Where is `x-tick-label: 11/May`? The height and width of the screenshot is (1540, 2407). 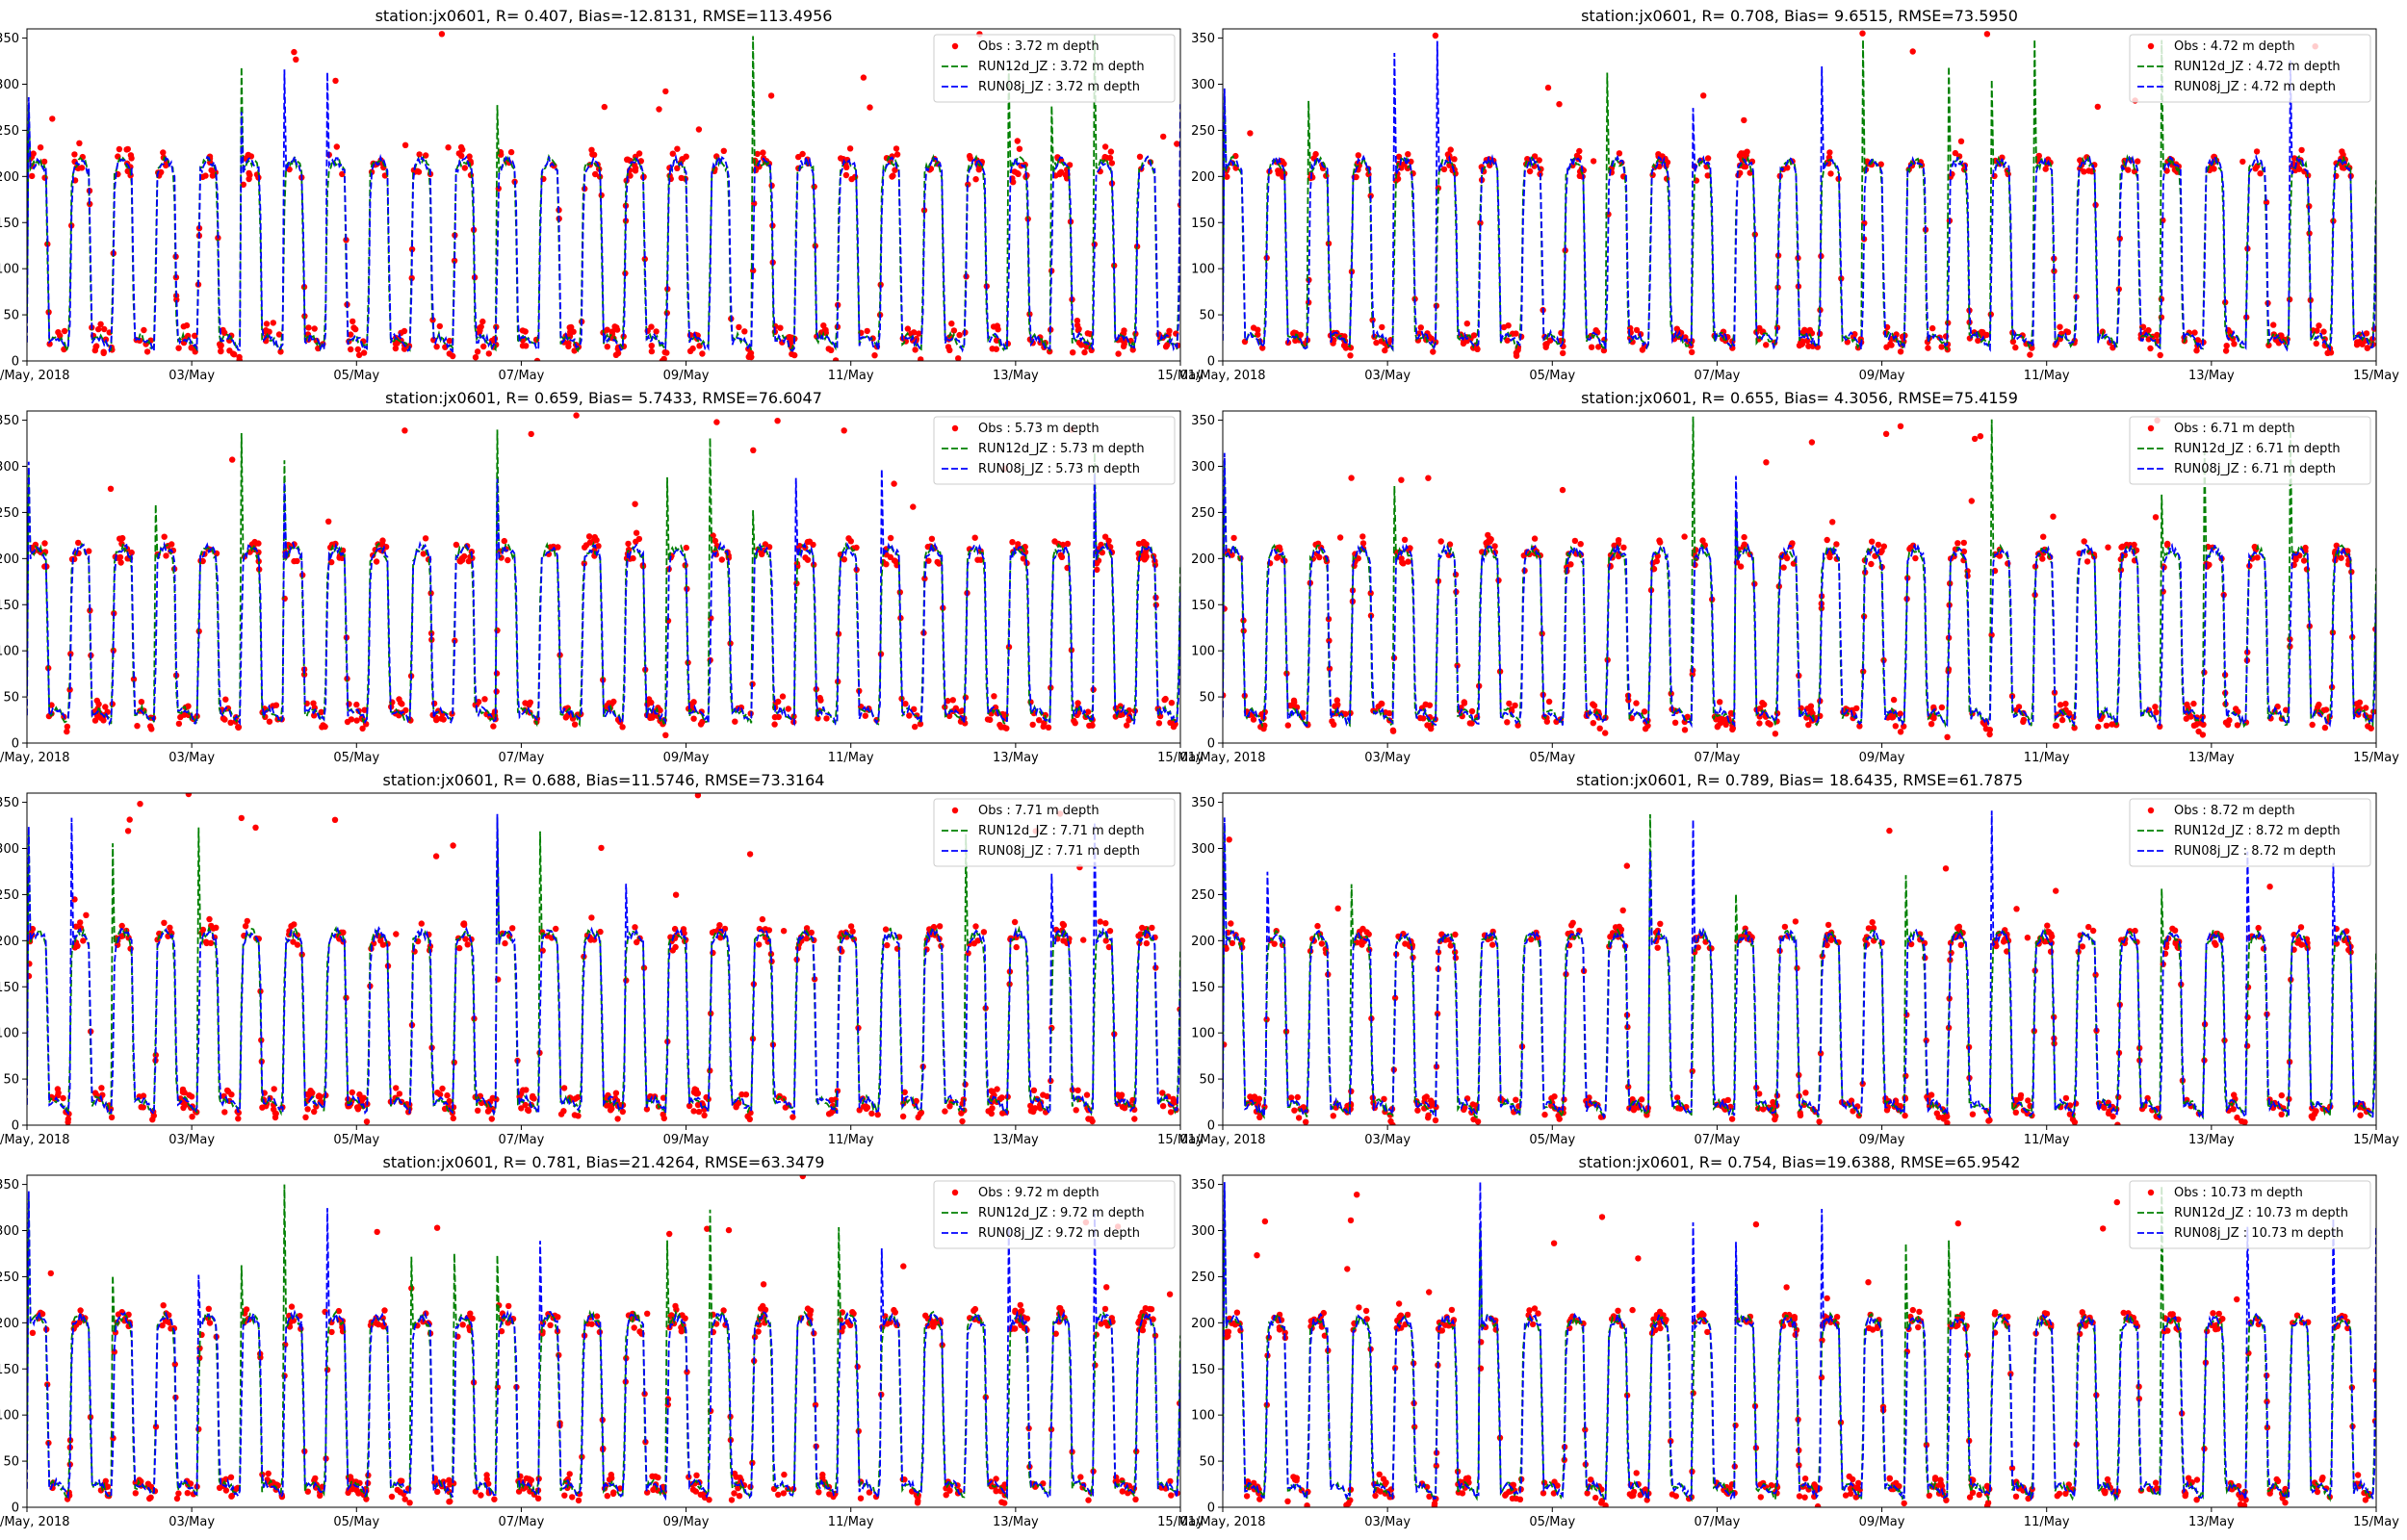 x-tick-label: 11/May is located at coordinates (2047, 758).